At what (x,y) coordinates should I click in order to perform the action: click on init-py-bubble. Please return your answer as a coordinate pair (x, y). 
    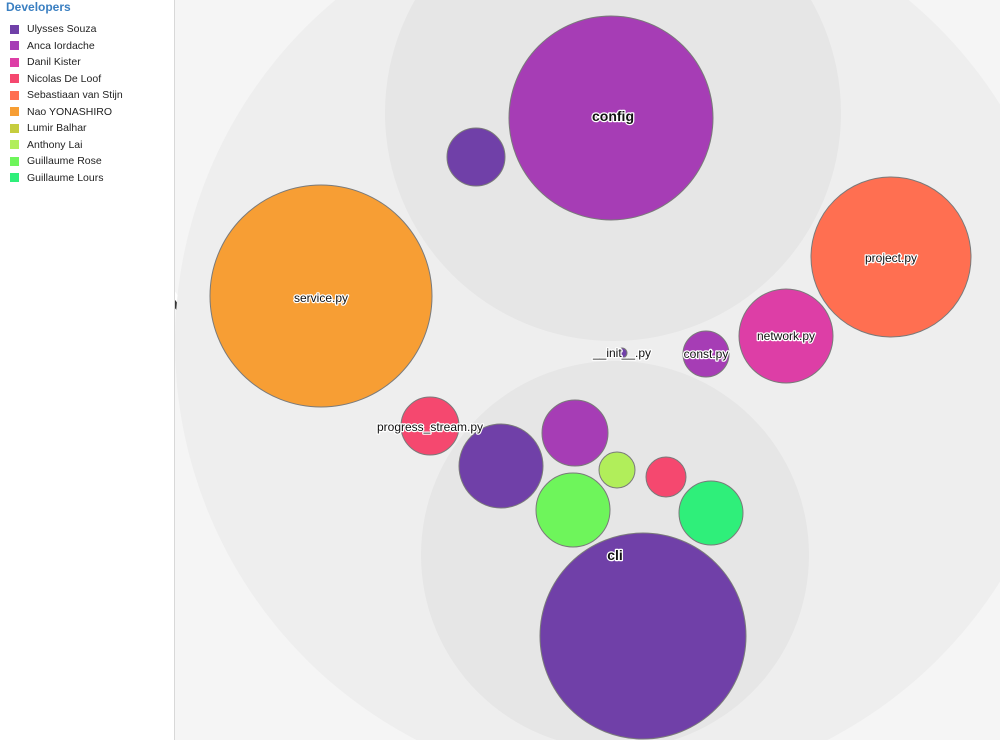
    Looking at the image, I should click on (622, 353).